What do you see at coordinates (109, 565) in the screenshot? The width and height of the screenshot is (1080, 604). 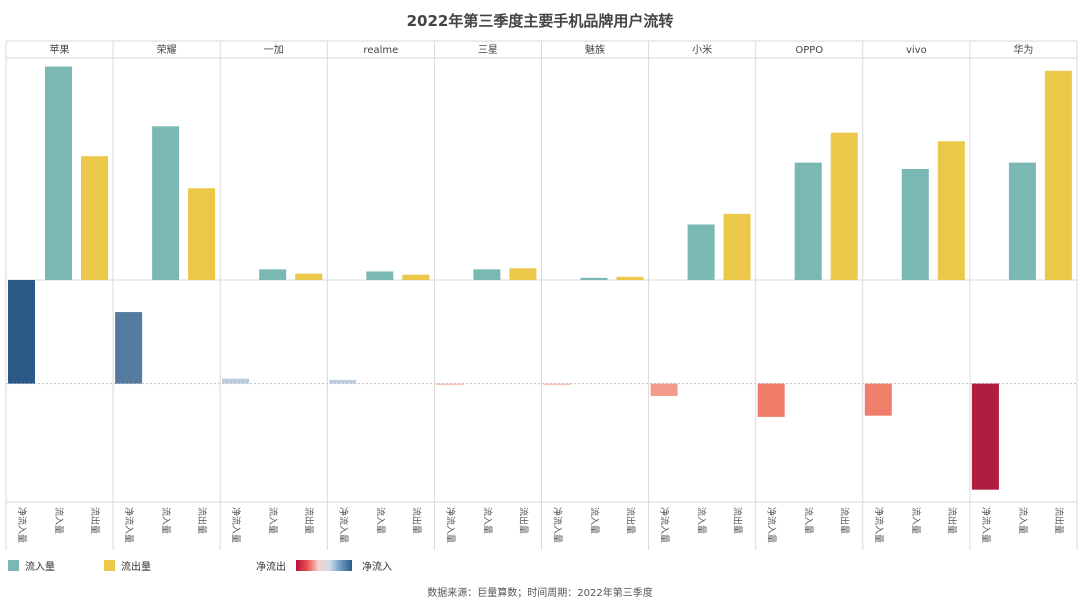 I see `outflow-swatch` at bounding box center [109, 565].